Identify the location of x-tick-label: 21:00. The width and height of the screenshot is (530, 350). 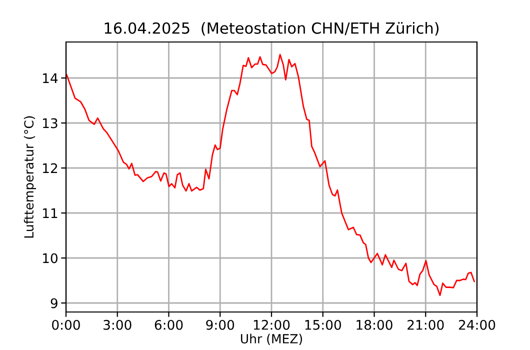
(426, 325).